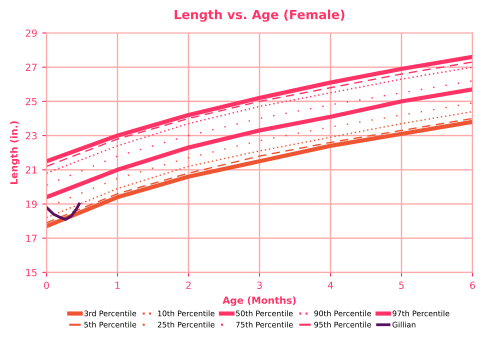 The height and width of the screenshot is (347, 500). I want to click on y-tick-label: 15, so click(31, 272).